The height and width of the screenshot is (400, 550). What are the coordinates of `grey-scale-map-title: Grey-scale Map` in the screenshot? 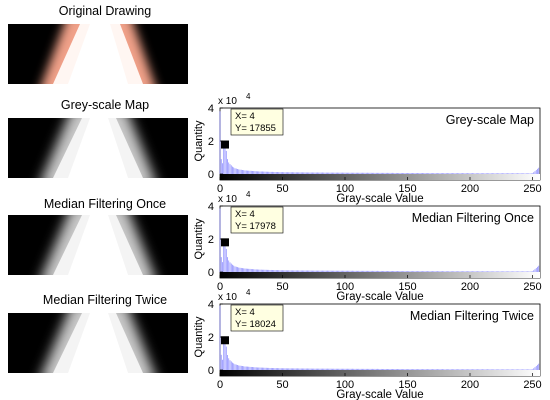 It's located at (105, 105).